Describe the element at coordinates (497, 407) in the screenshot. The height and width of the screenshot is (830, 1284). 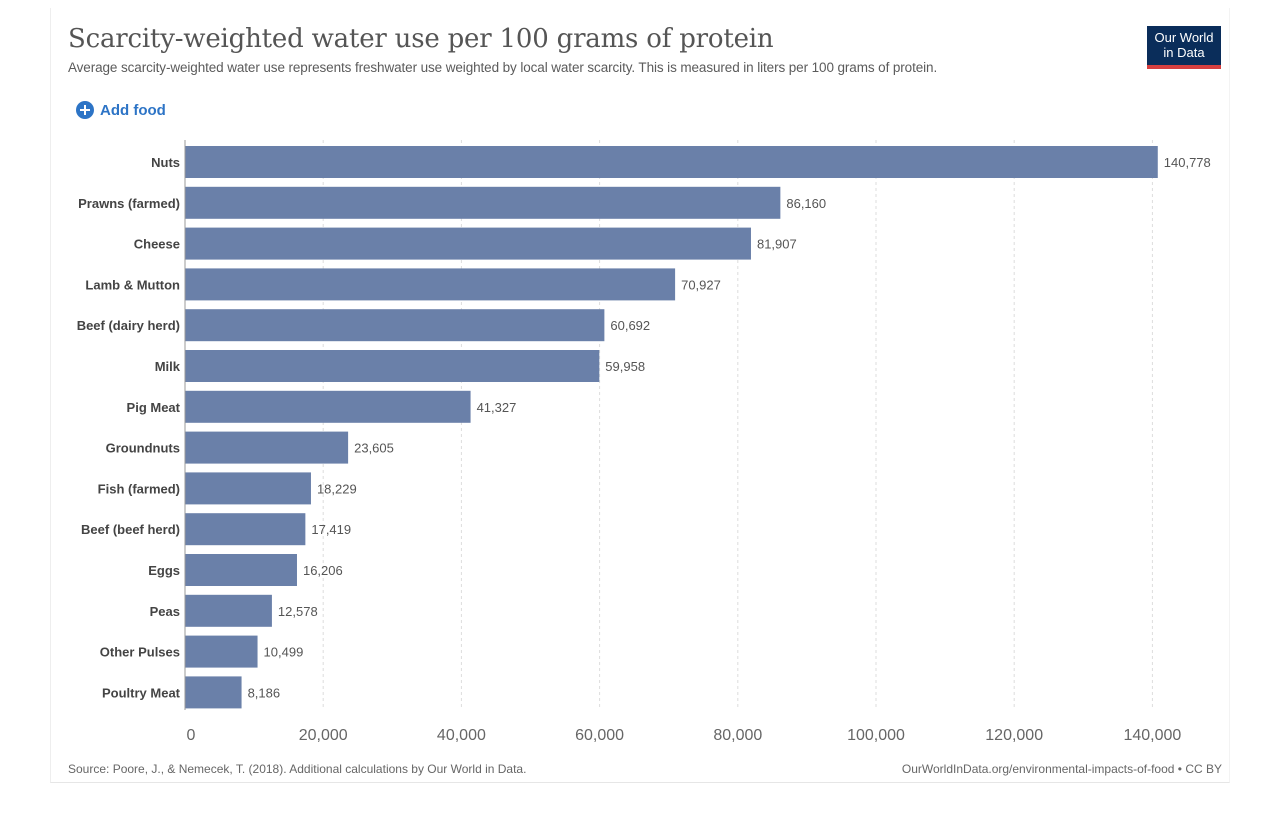
I see `value-label: 41,327` at that location.